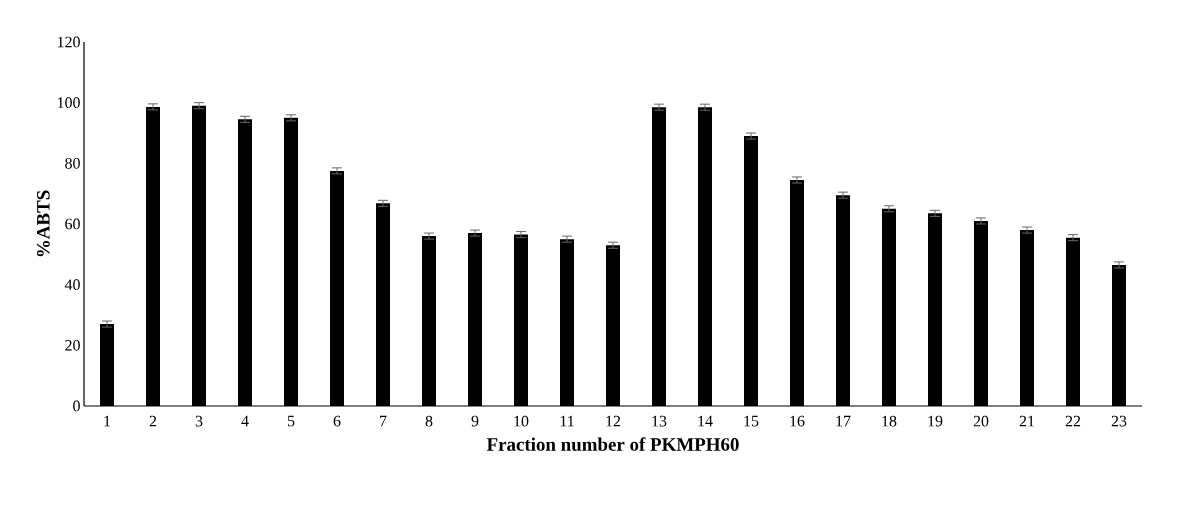  Describe the element at coordinates (981, 421) in the screenshot. I see `x-tick-label: 20` at that location.